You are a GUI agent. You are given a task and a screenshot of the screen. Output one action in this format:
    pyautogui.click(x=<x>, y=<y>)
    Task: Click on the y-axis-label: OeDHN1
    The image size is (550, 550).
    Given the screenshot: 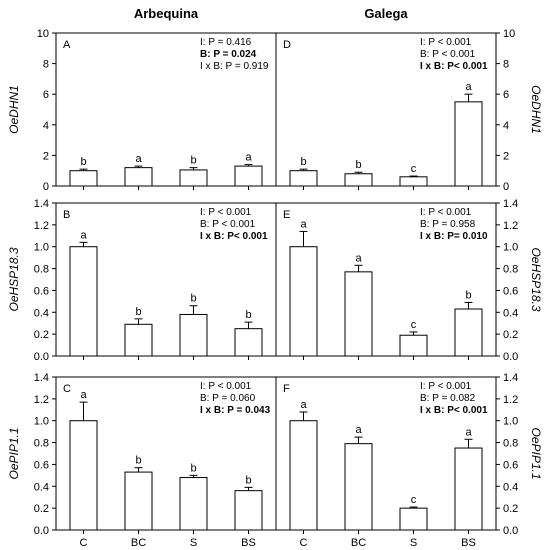 What is the action you would take?
    pyautogui.click(x=536, y=109)
    